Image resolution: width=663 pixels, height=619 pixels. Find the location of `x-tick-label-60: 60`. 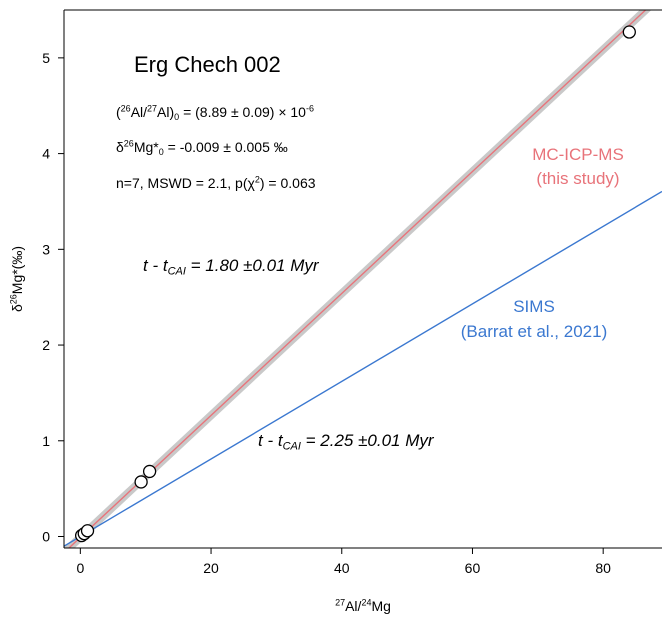

x-tick-label-60: 60 is located at coordinates (473, 568).